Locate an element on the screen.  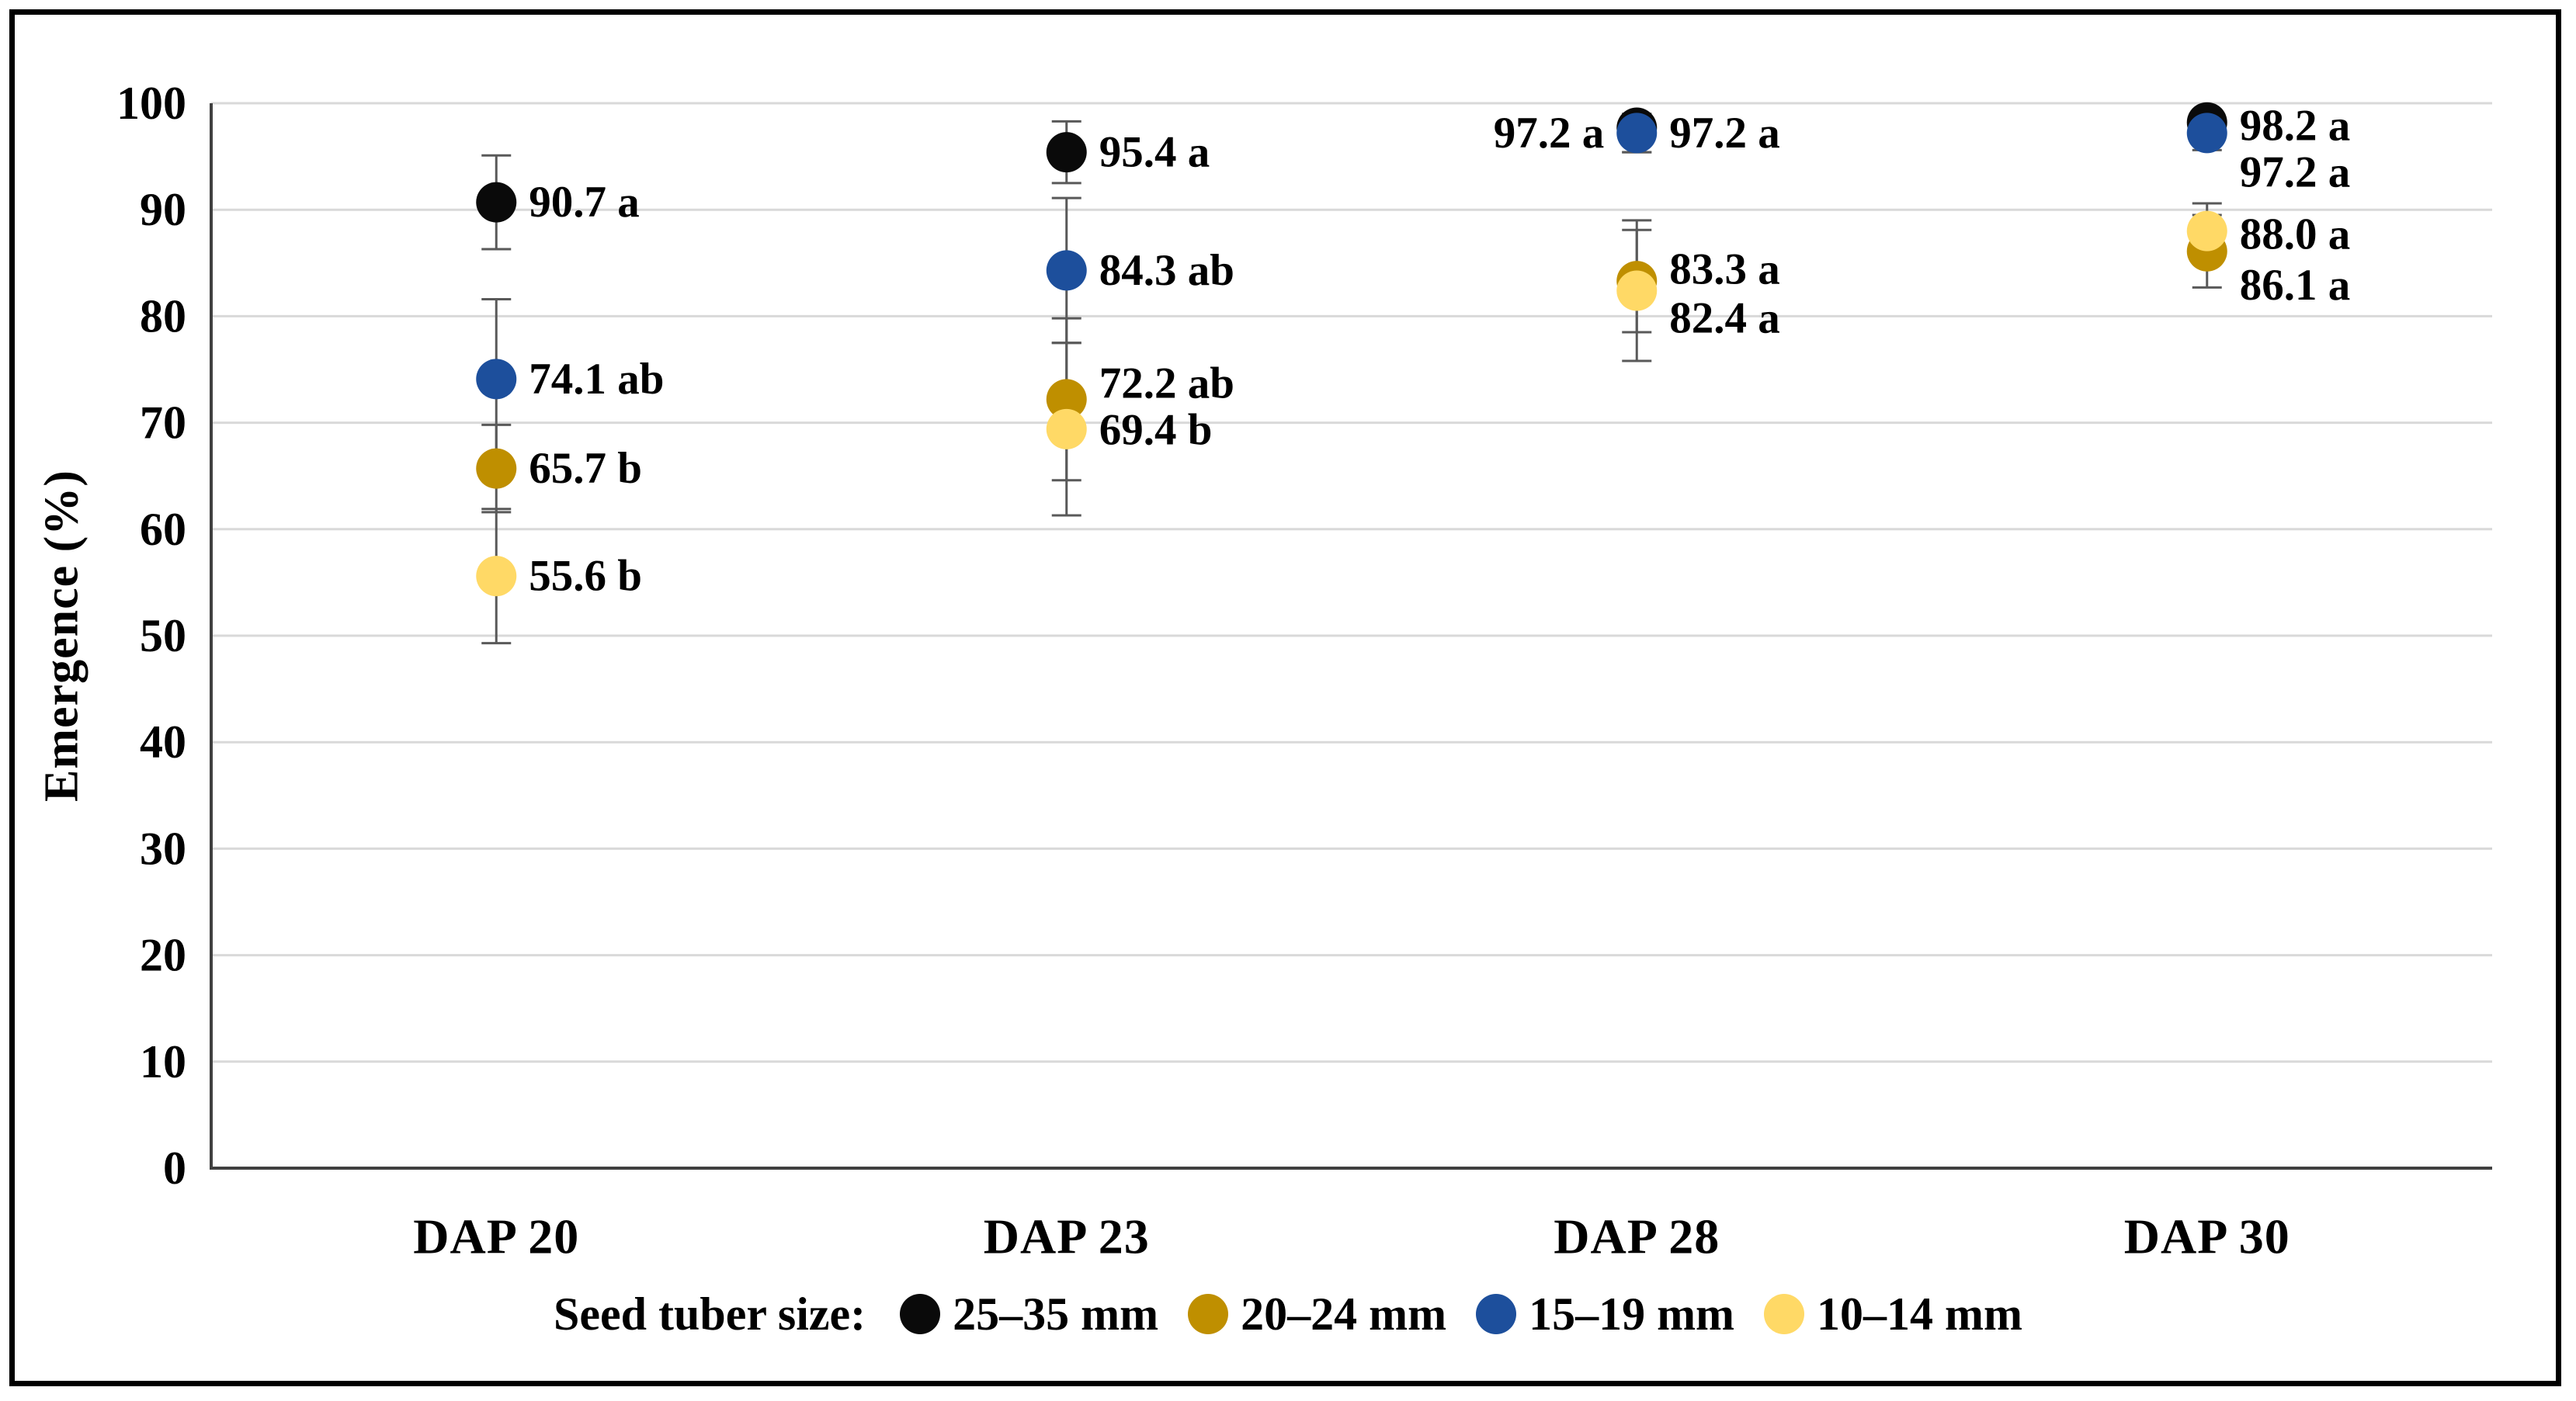
y-tick-label: 60 is located at coordinates (163, 529).